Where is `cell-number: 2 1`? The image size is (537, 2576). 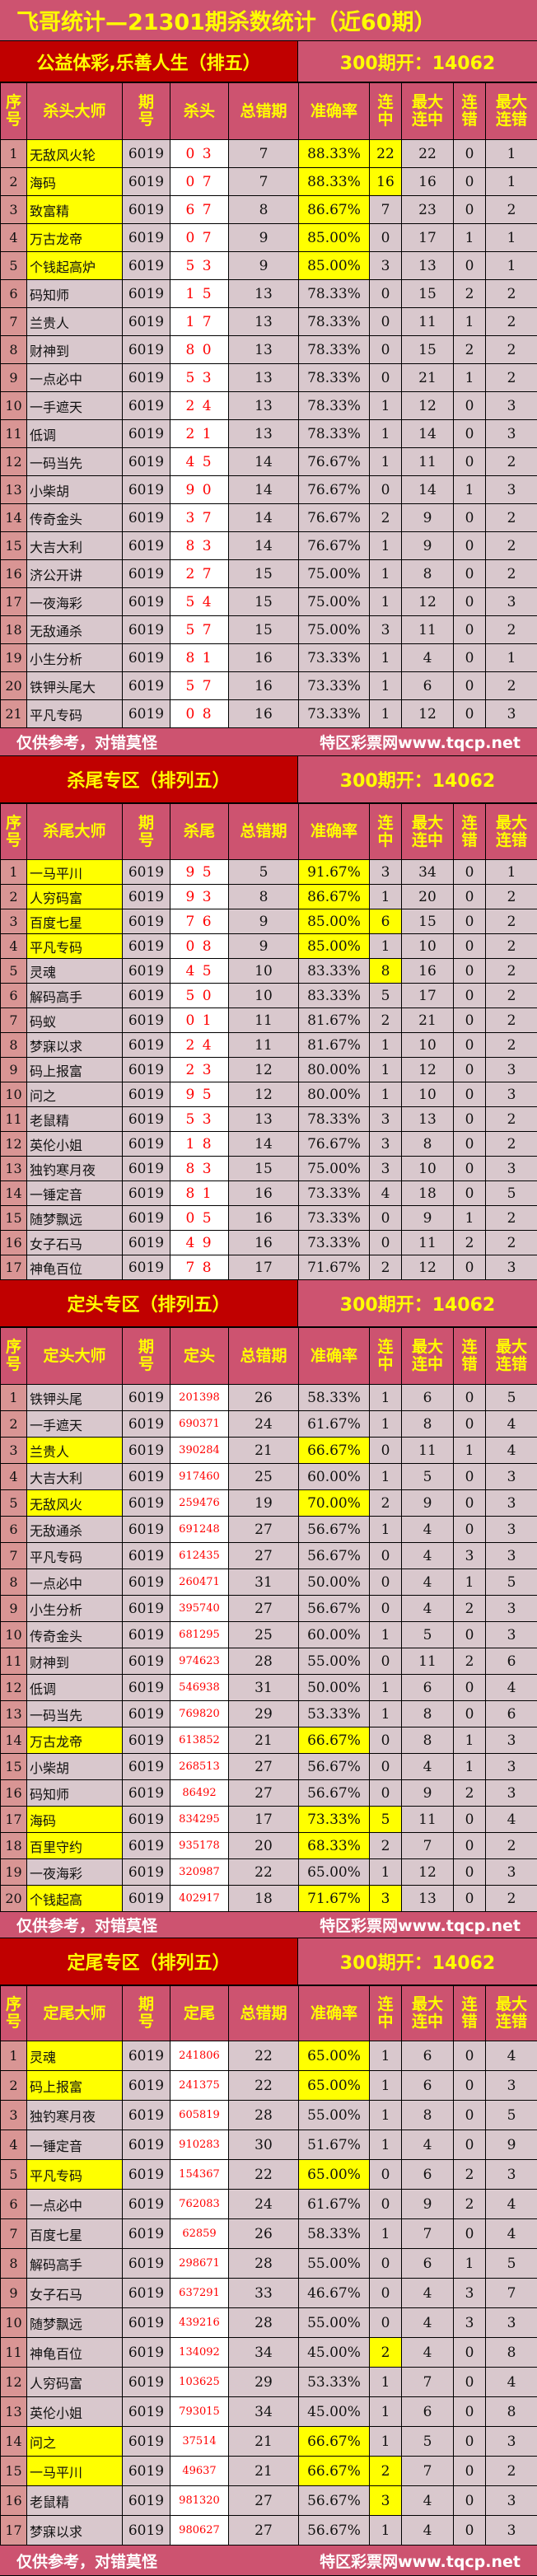
cell-number: 2 1 is located at coordinates (200, 434).